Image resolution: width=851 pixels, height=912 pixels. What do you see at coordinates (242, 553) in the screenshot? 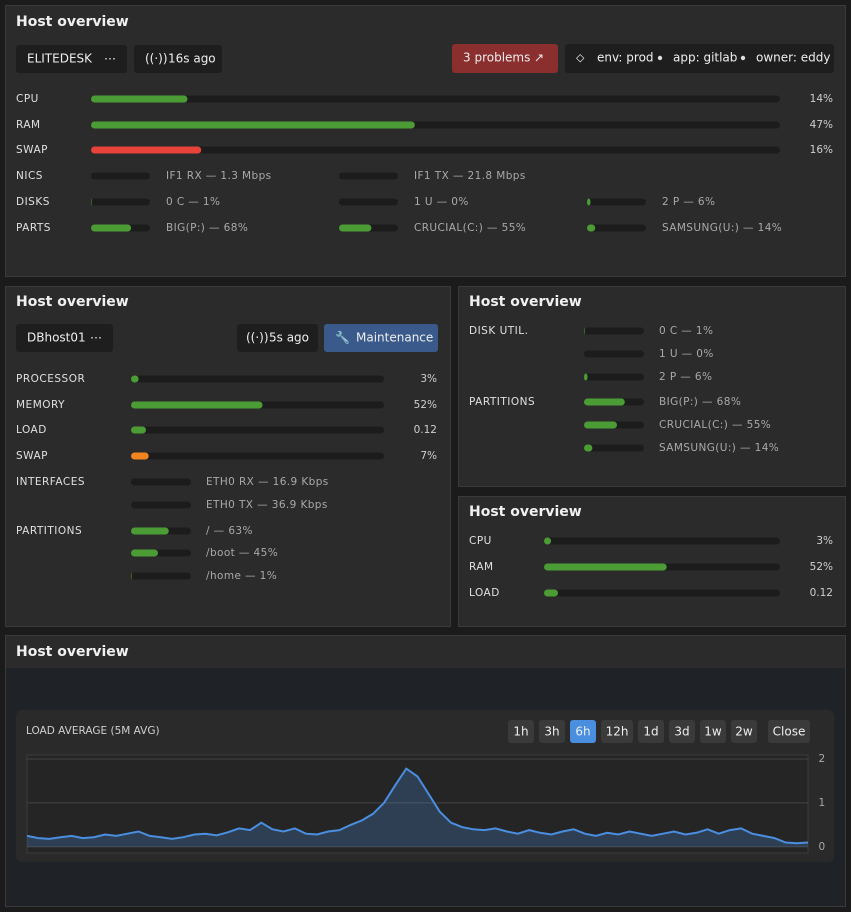
I see `item-label: /boot — 45%` at bounding box center [242, 553].